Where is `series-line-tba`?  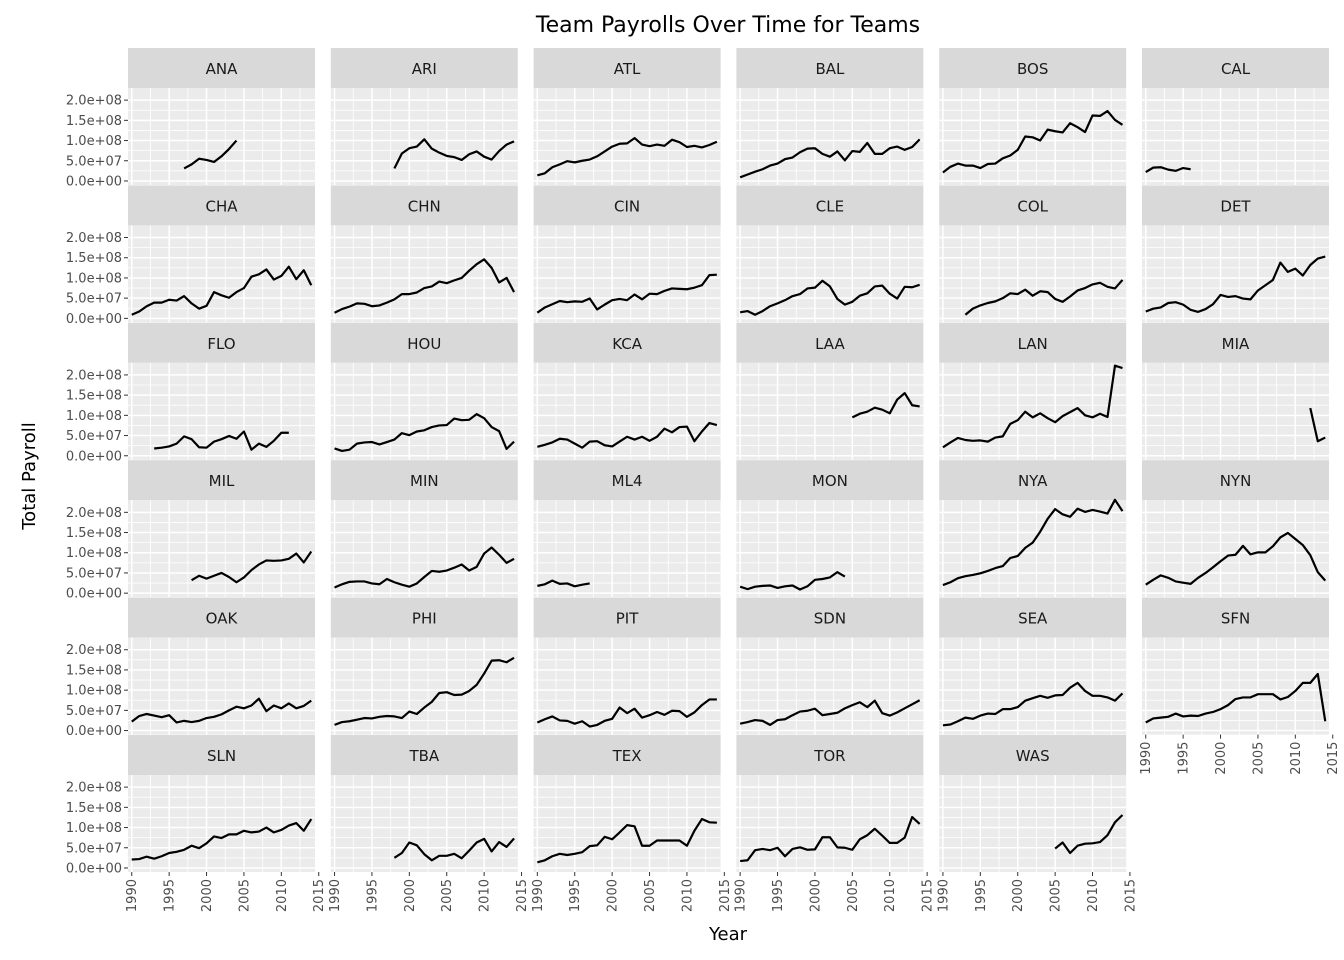 series-line-tba is located at coordinates (454, 849).